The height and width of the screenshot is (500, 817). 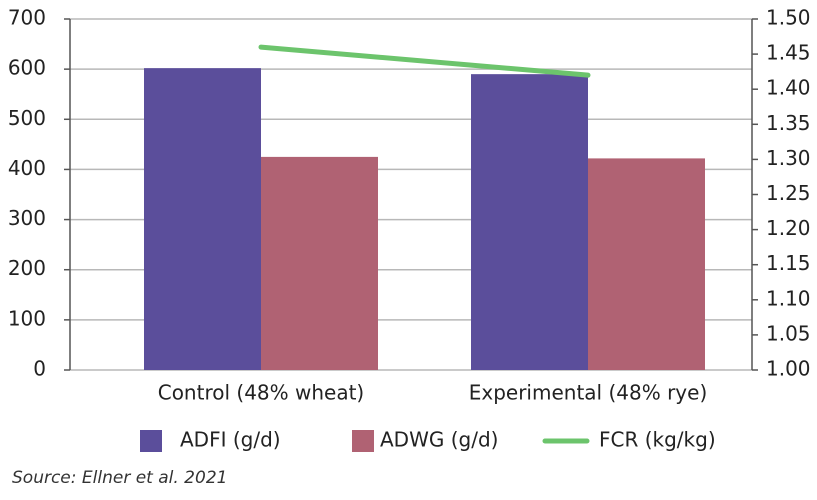 I want to click on y2-tick-label: 1.00, so click(x=788, y=369).